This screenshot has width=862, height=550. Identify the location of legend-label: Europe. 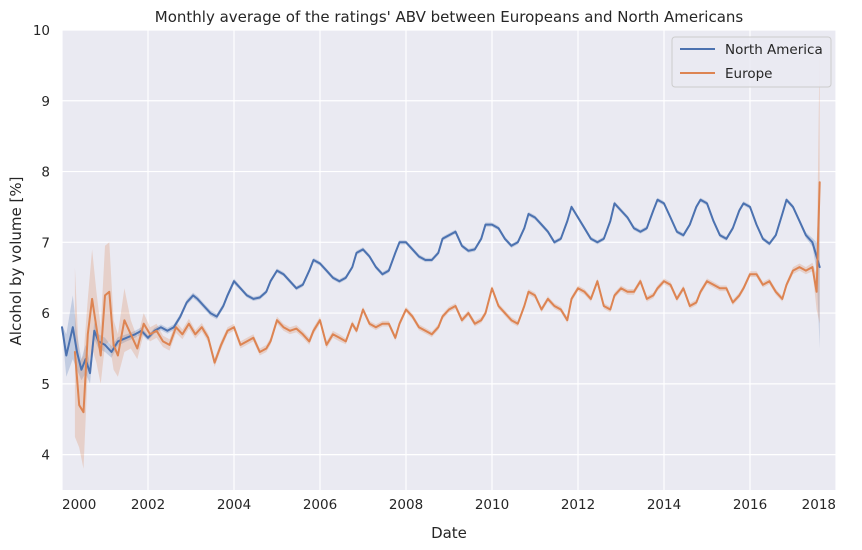
(748, 74).